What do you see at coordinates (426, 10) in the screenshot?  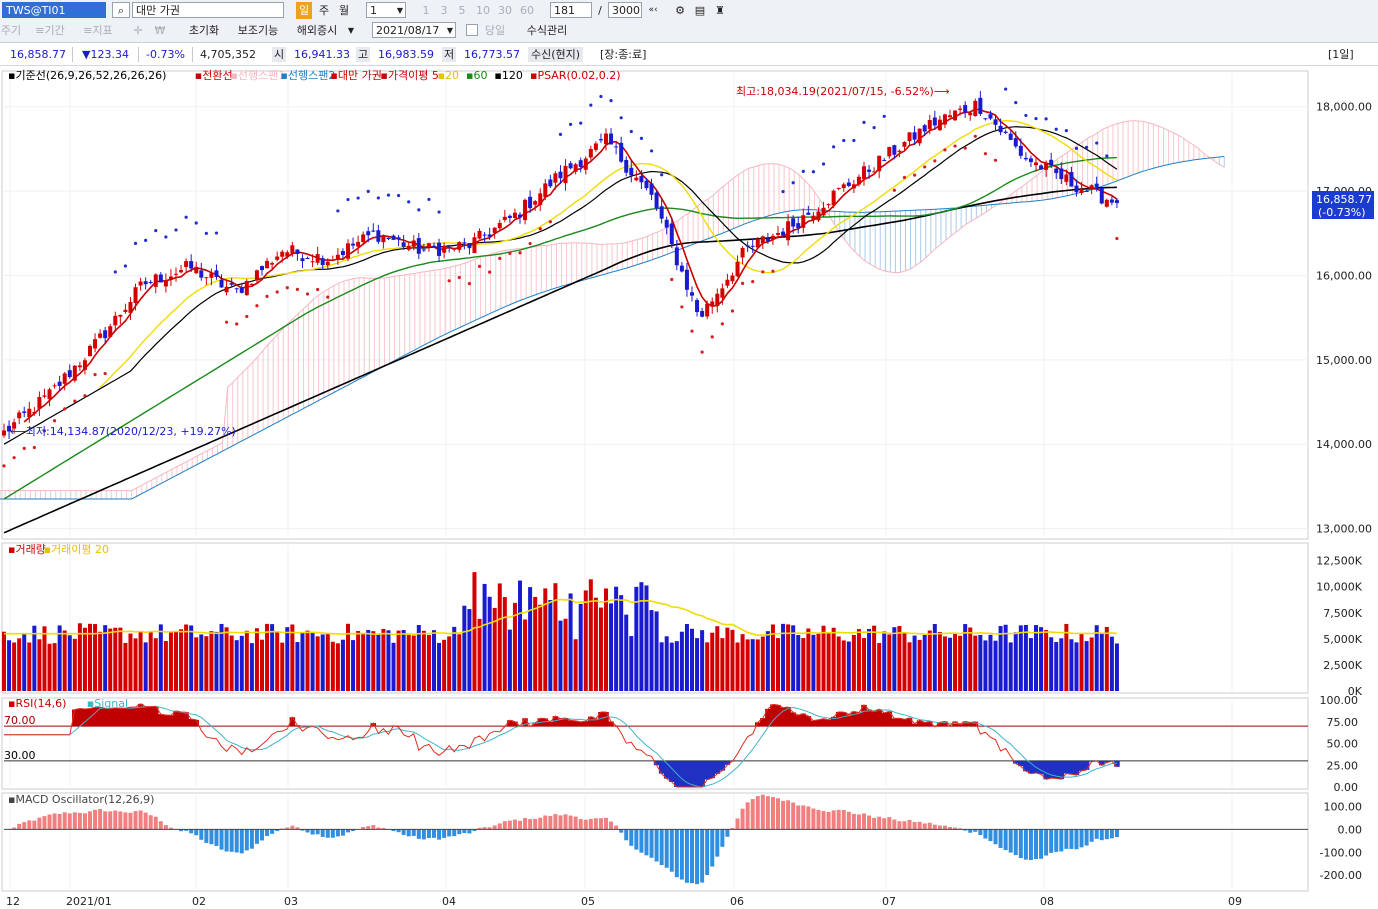 I see `interval-1: 1` at bounding box center [426, 10].